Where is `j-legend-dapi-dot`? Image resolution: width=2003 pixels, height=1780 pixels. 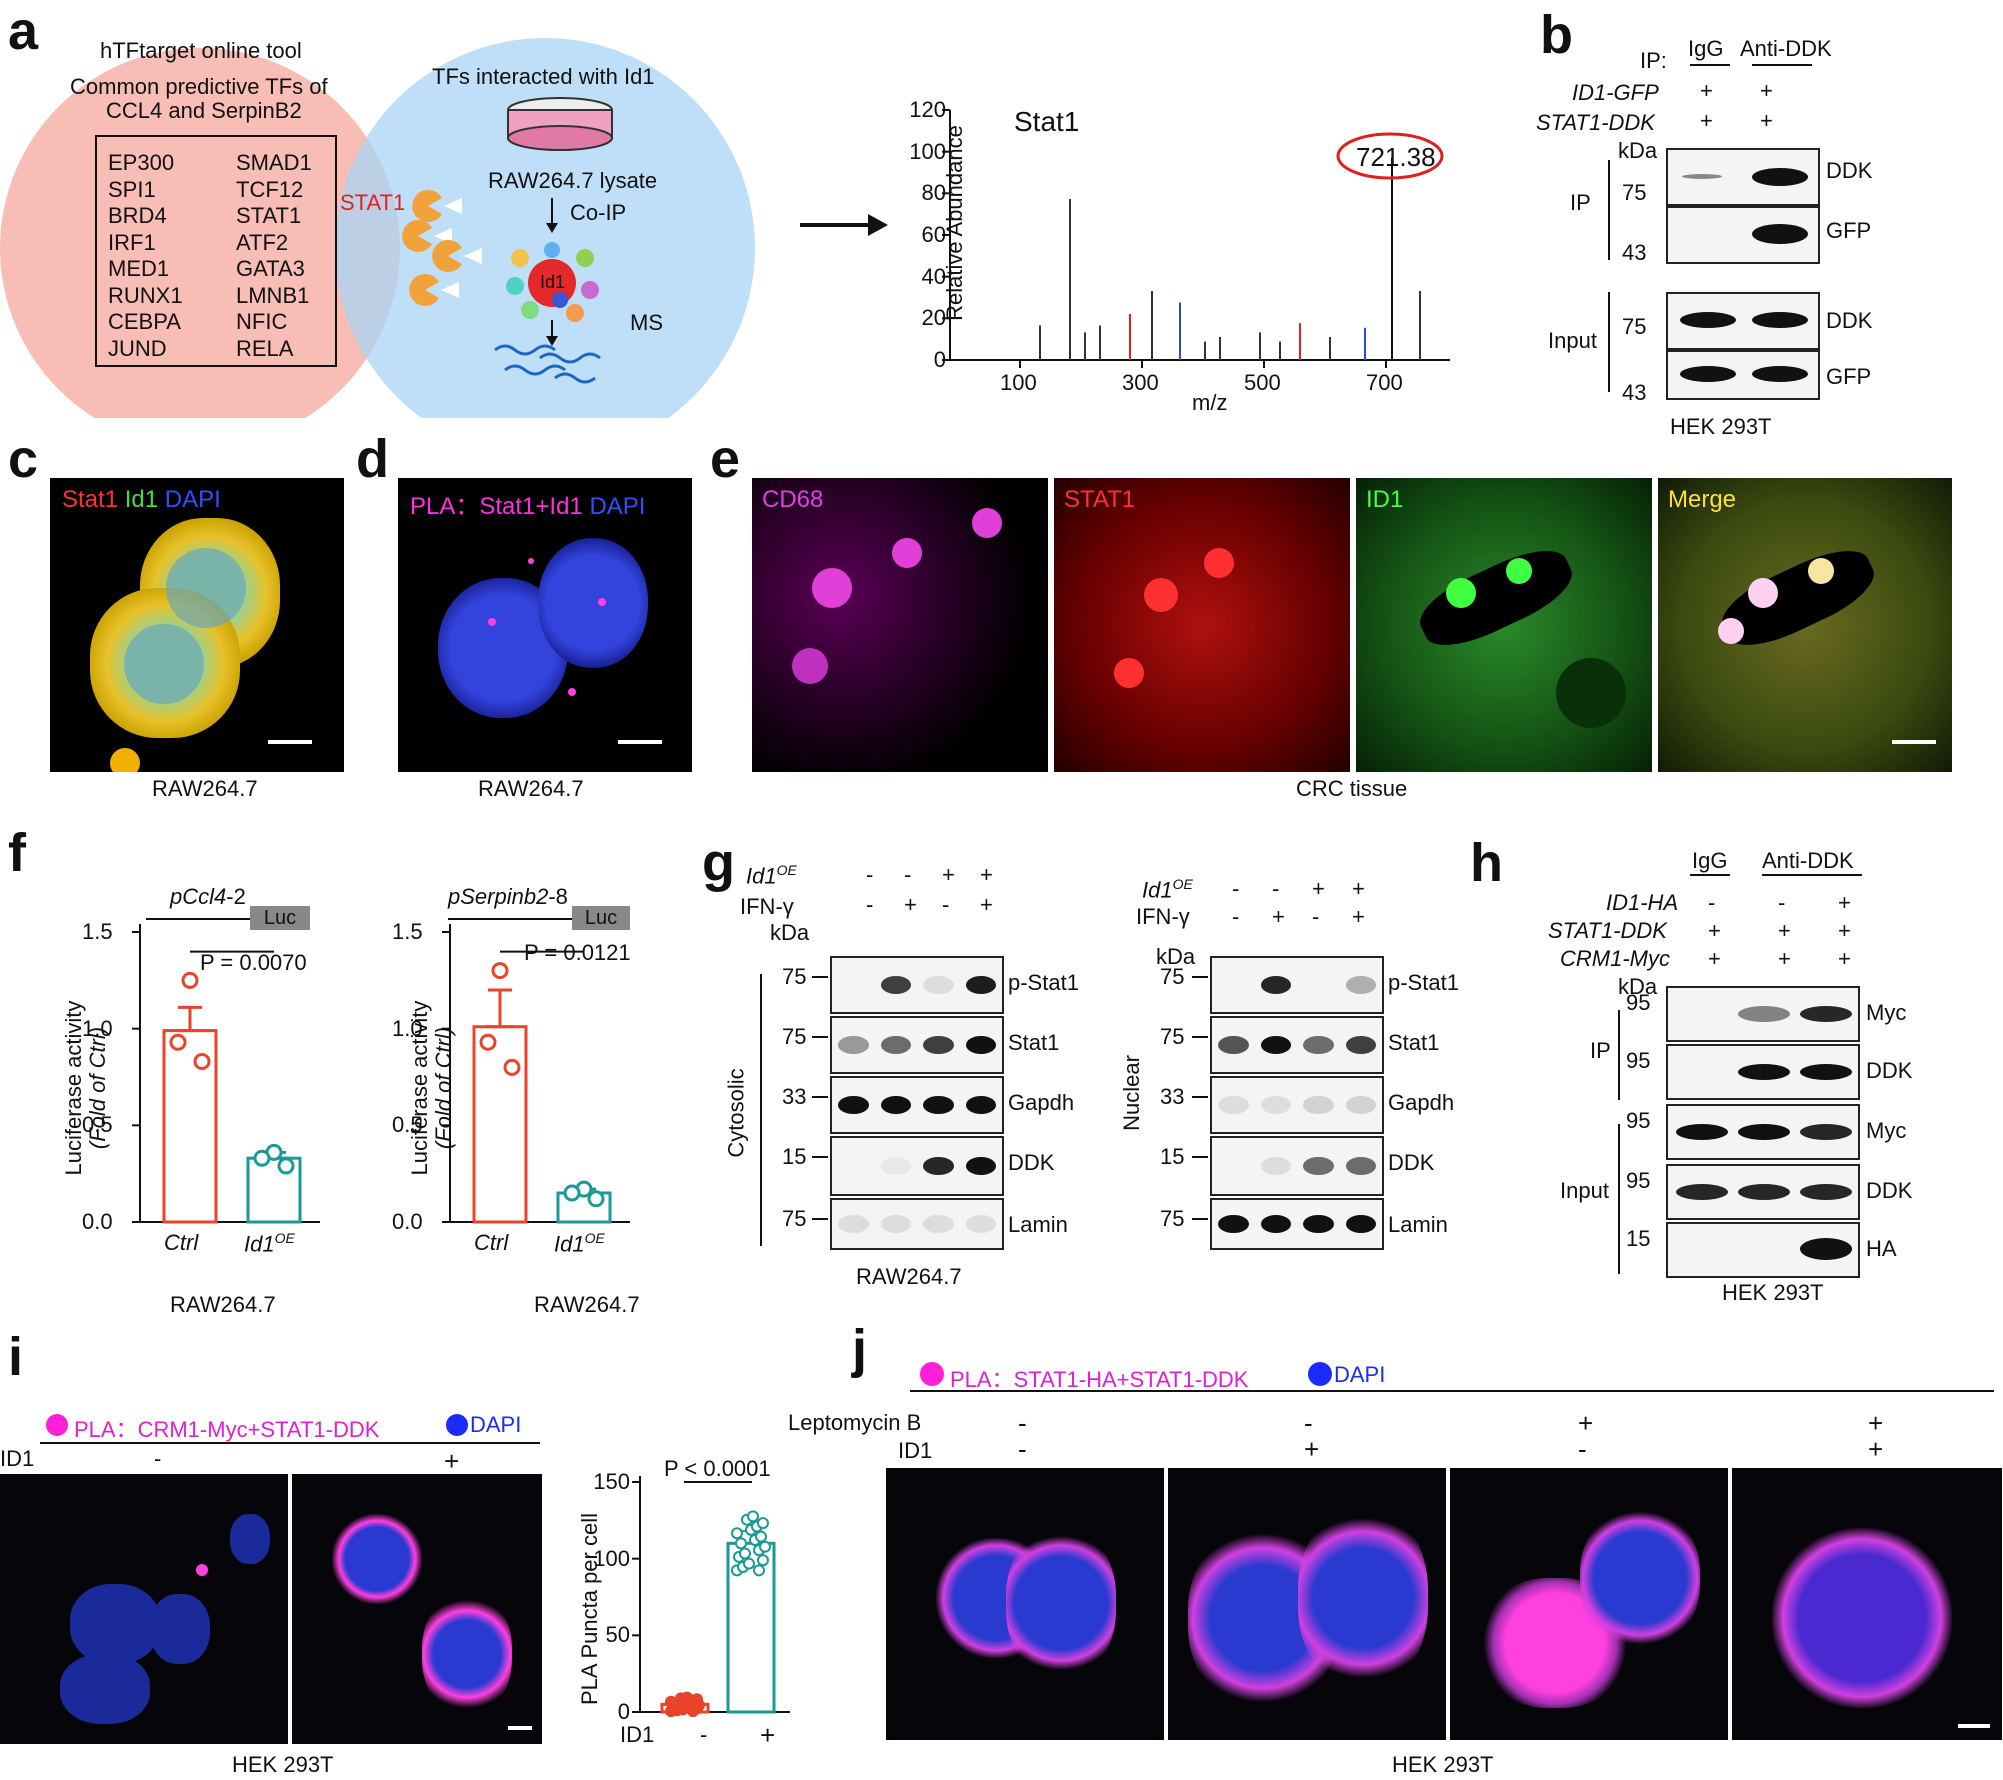
j-legend-dapi-dot is located at coordinates (1320, 1374).